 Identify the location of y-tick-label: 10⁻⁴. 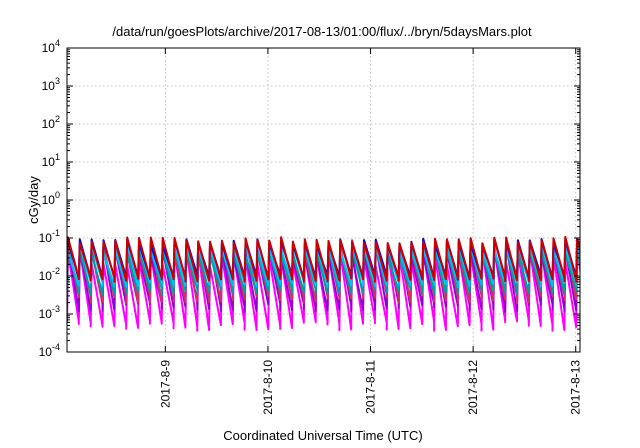
(49, 350).